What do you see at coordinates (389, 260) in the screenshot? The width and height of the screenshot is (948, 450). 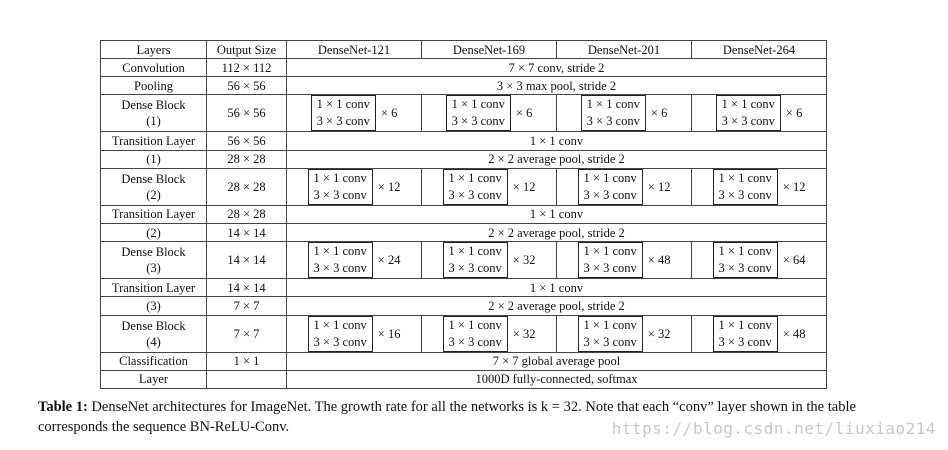 I see `repeat-multiplier: × 24` at bounding box center [389, 260].